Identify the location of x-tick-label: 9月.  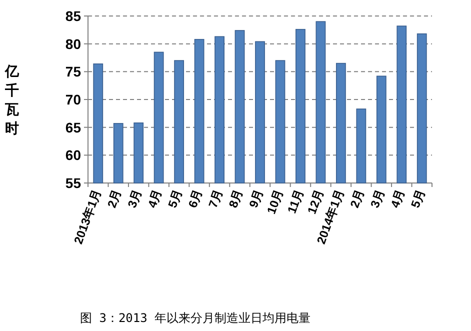
(256, 198).